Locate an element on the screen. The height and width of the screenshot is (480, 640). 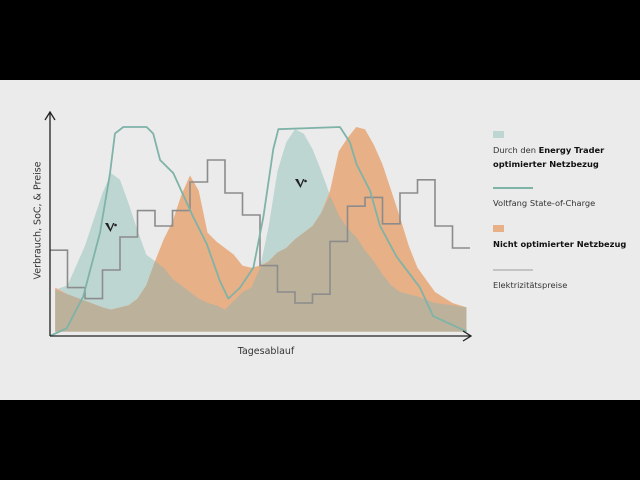
legend-text-bold: optimierter Netzbezug is located at coordinates (546, 164).